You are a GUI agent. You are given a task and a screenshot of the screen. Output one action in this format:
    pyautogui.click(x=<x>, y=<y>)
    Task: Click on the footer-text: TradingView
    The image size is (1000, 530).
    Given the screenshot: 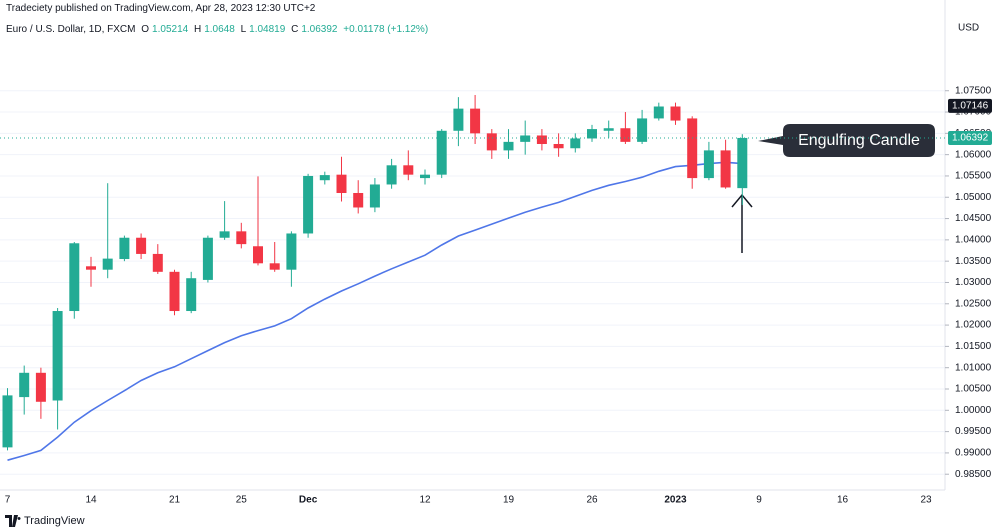 What is the action you would take?
    pyautogui.click(x=54, y=521)
    